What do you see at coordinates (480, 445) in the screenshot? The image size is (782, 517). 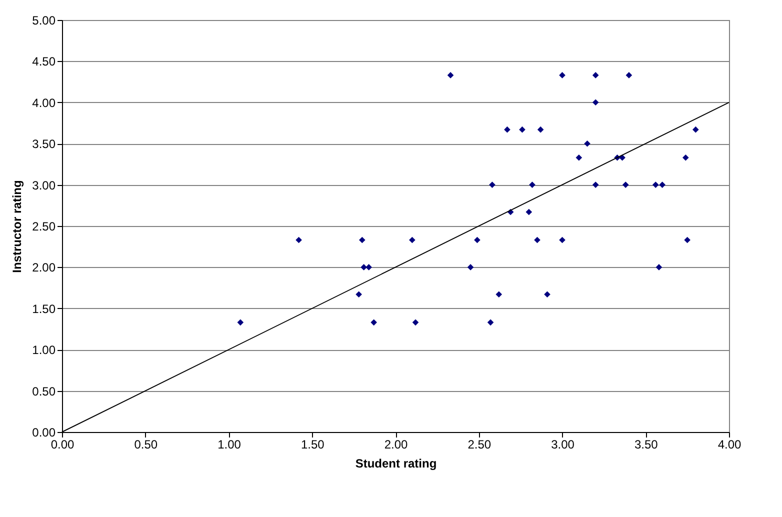 I see `x-tick-label: 2.50` at bounding box center [480, 445].